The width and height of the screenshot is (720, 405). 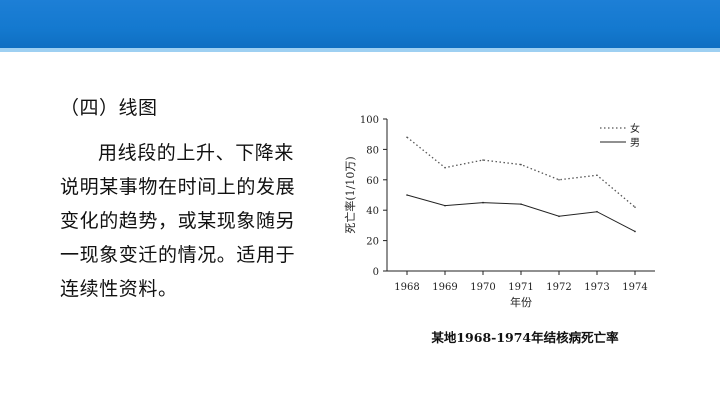 I want to click on x-tick-label: 1970, so click(x=482, y=287).